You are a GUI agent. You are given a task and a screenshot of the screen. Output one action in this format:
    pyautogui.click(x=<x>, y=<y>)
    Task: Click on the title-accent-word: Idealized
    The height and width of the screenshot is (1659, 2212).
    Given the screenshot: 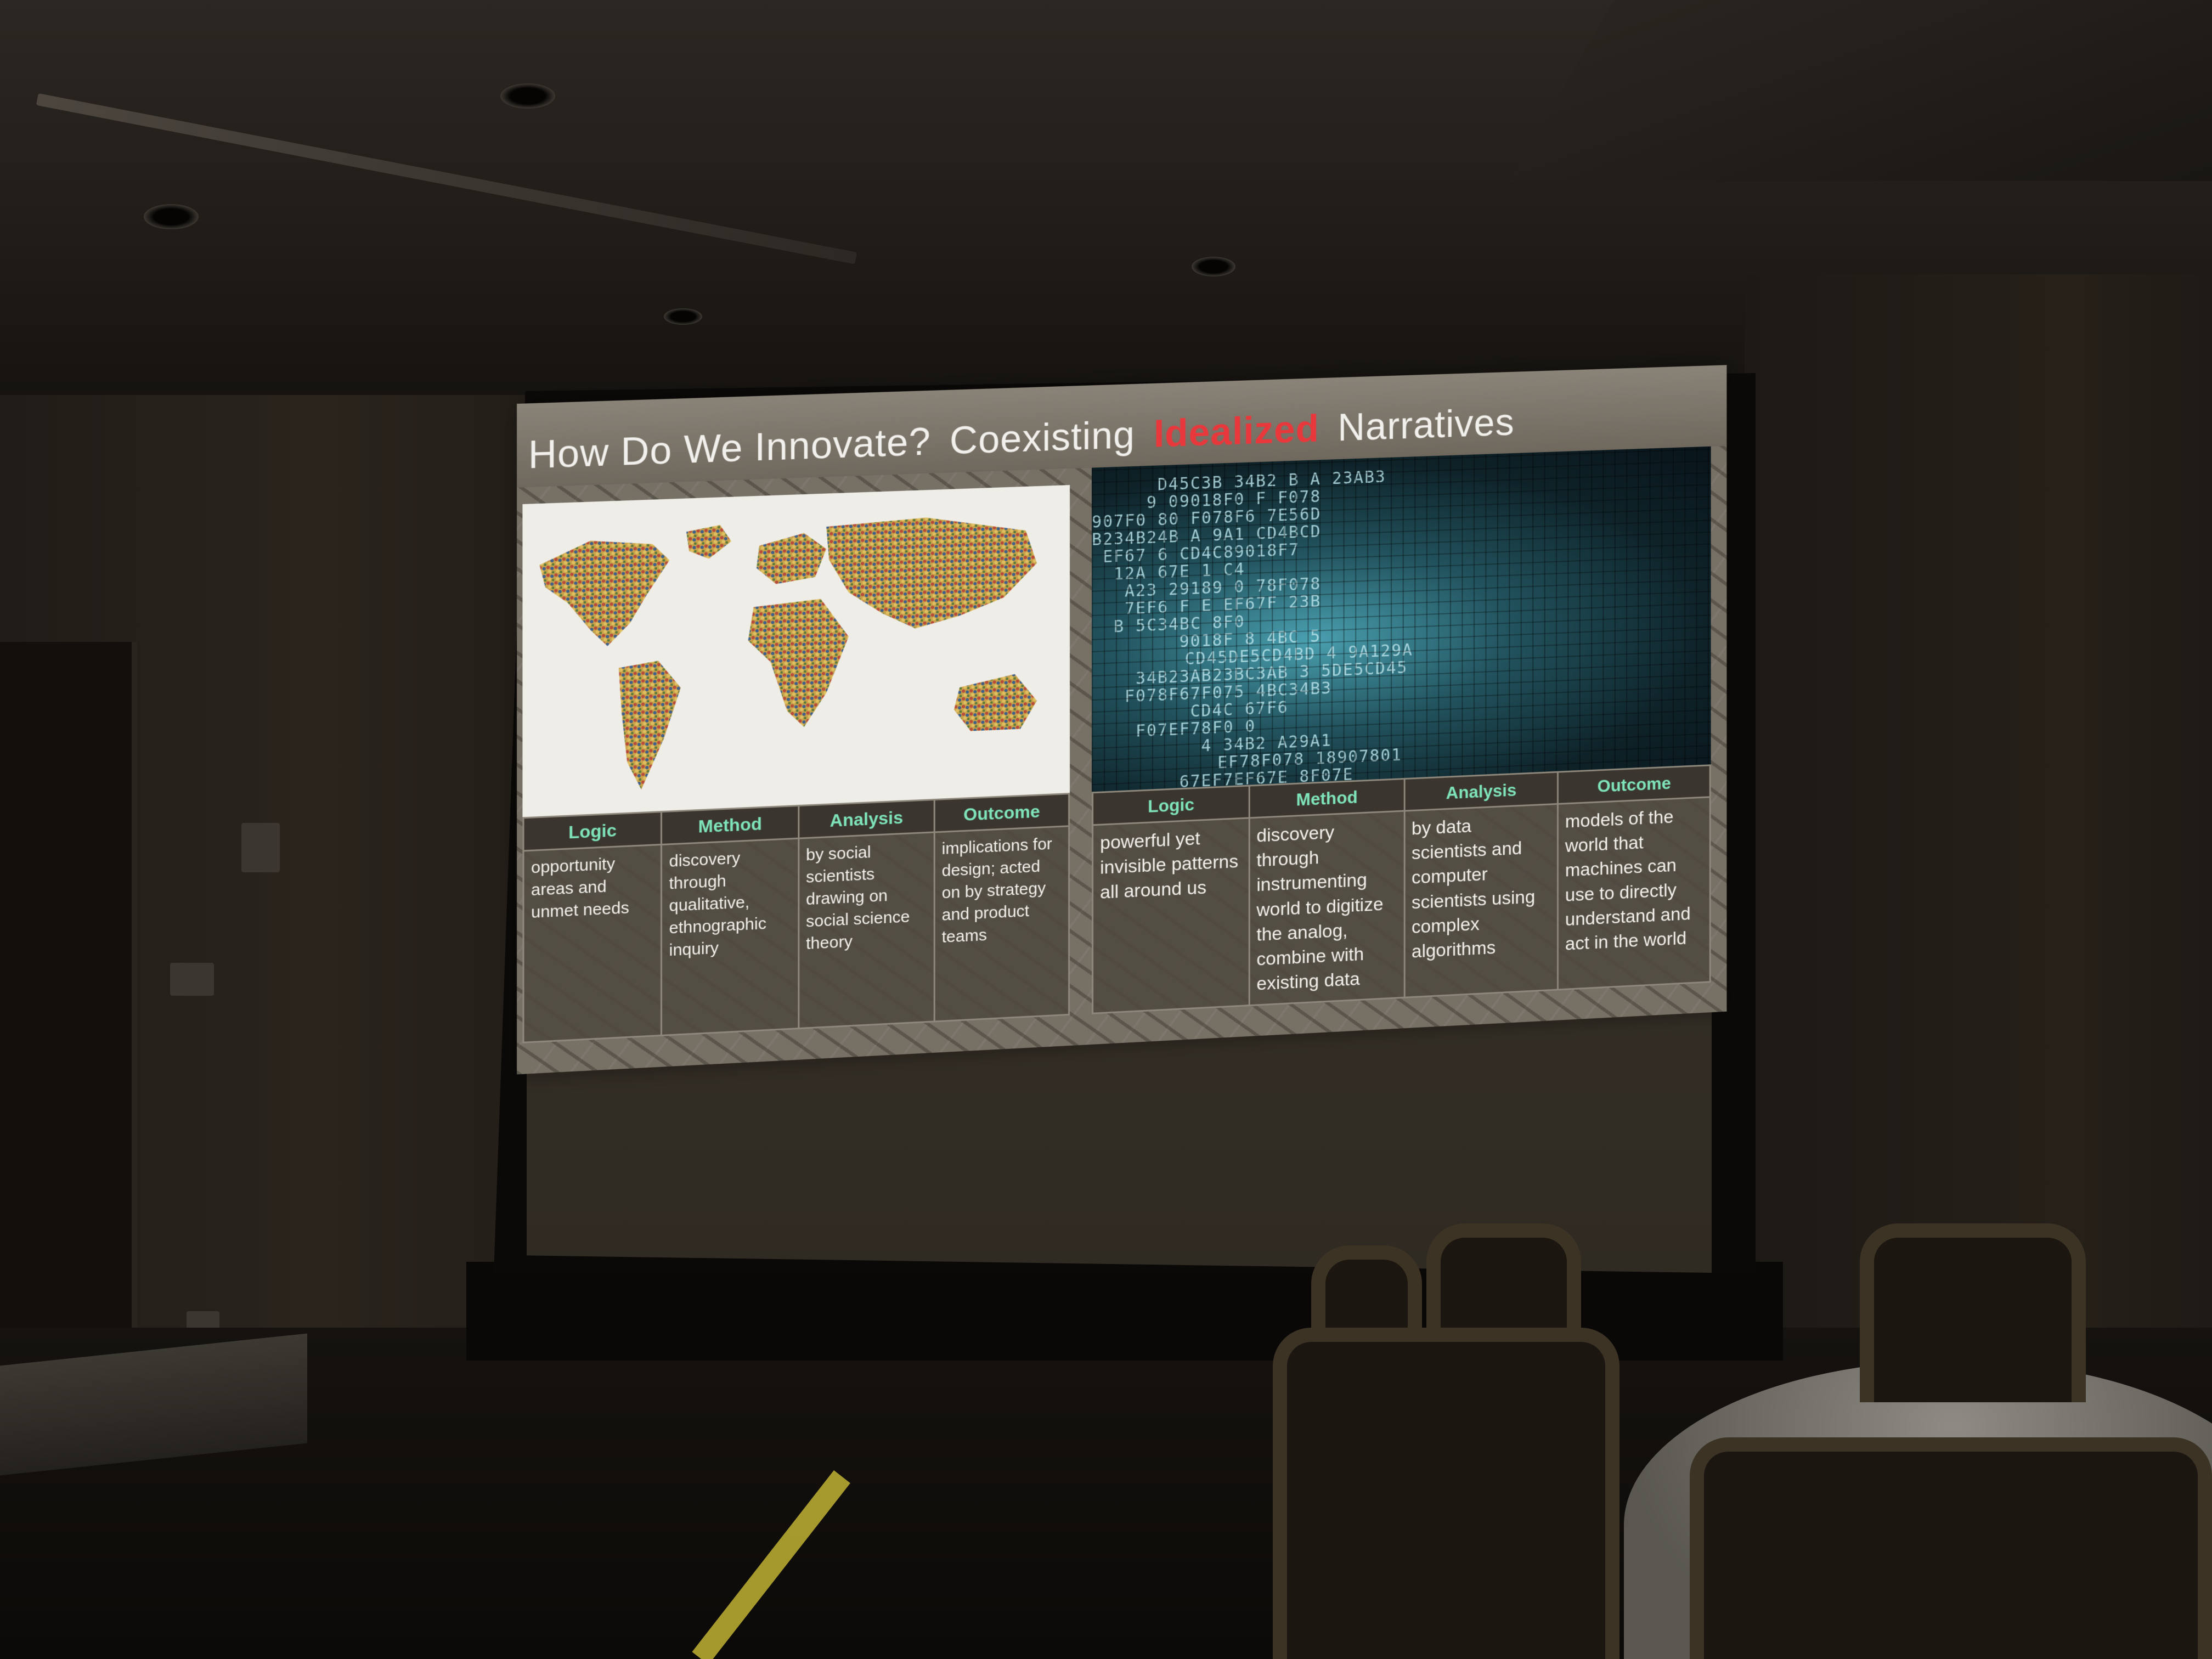 What is the action you would take?
    pyautogui.click(x=1236, y=431)
    